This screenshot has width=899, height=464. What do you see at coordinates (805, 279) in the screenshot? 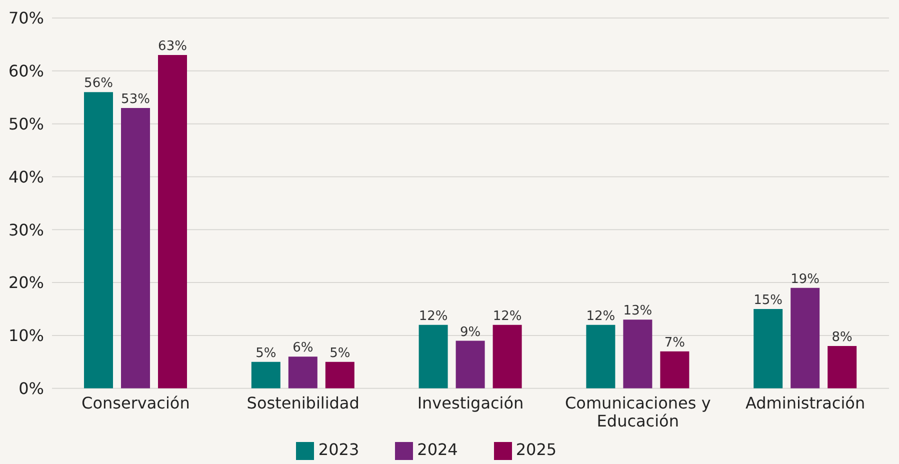
I see `data-label: 19%` at bounding box center [805, 279].